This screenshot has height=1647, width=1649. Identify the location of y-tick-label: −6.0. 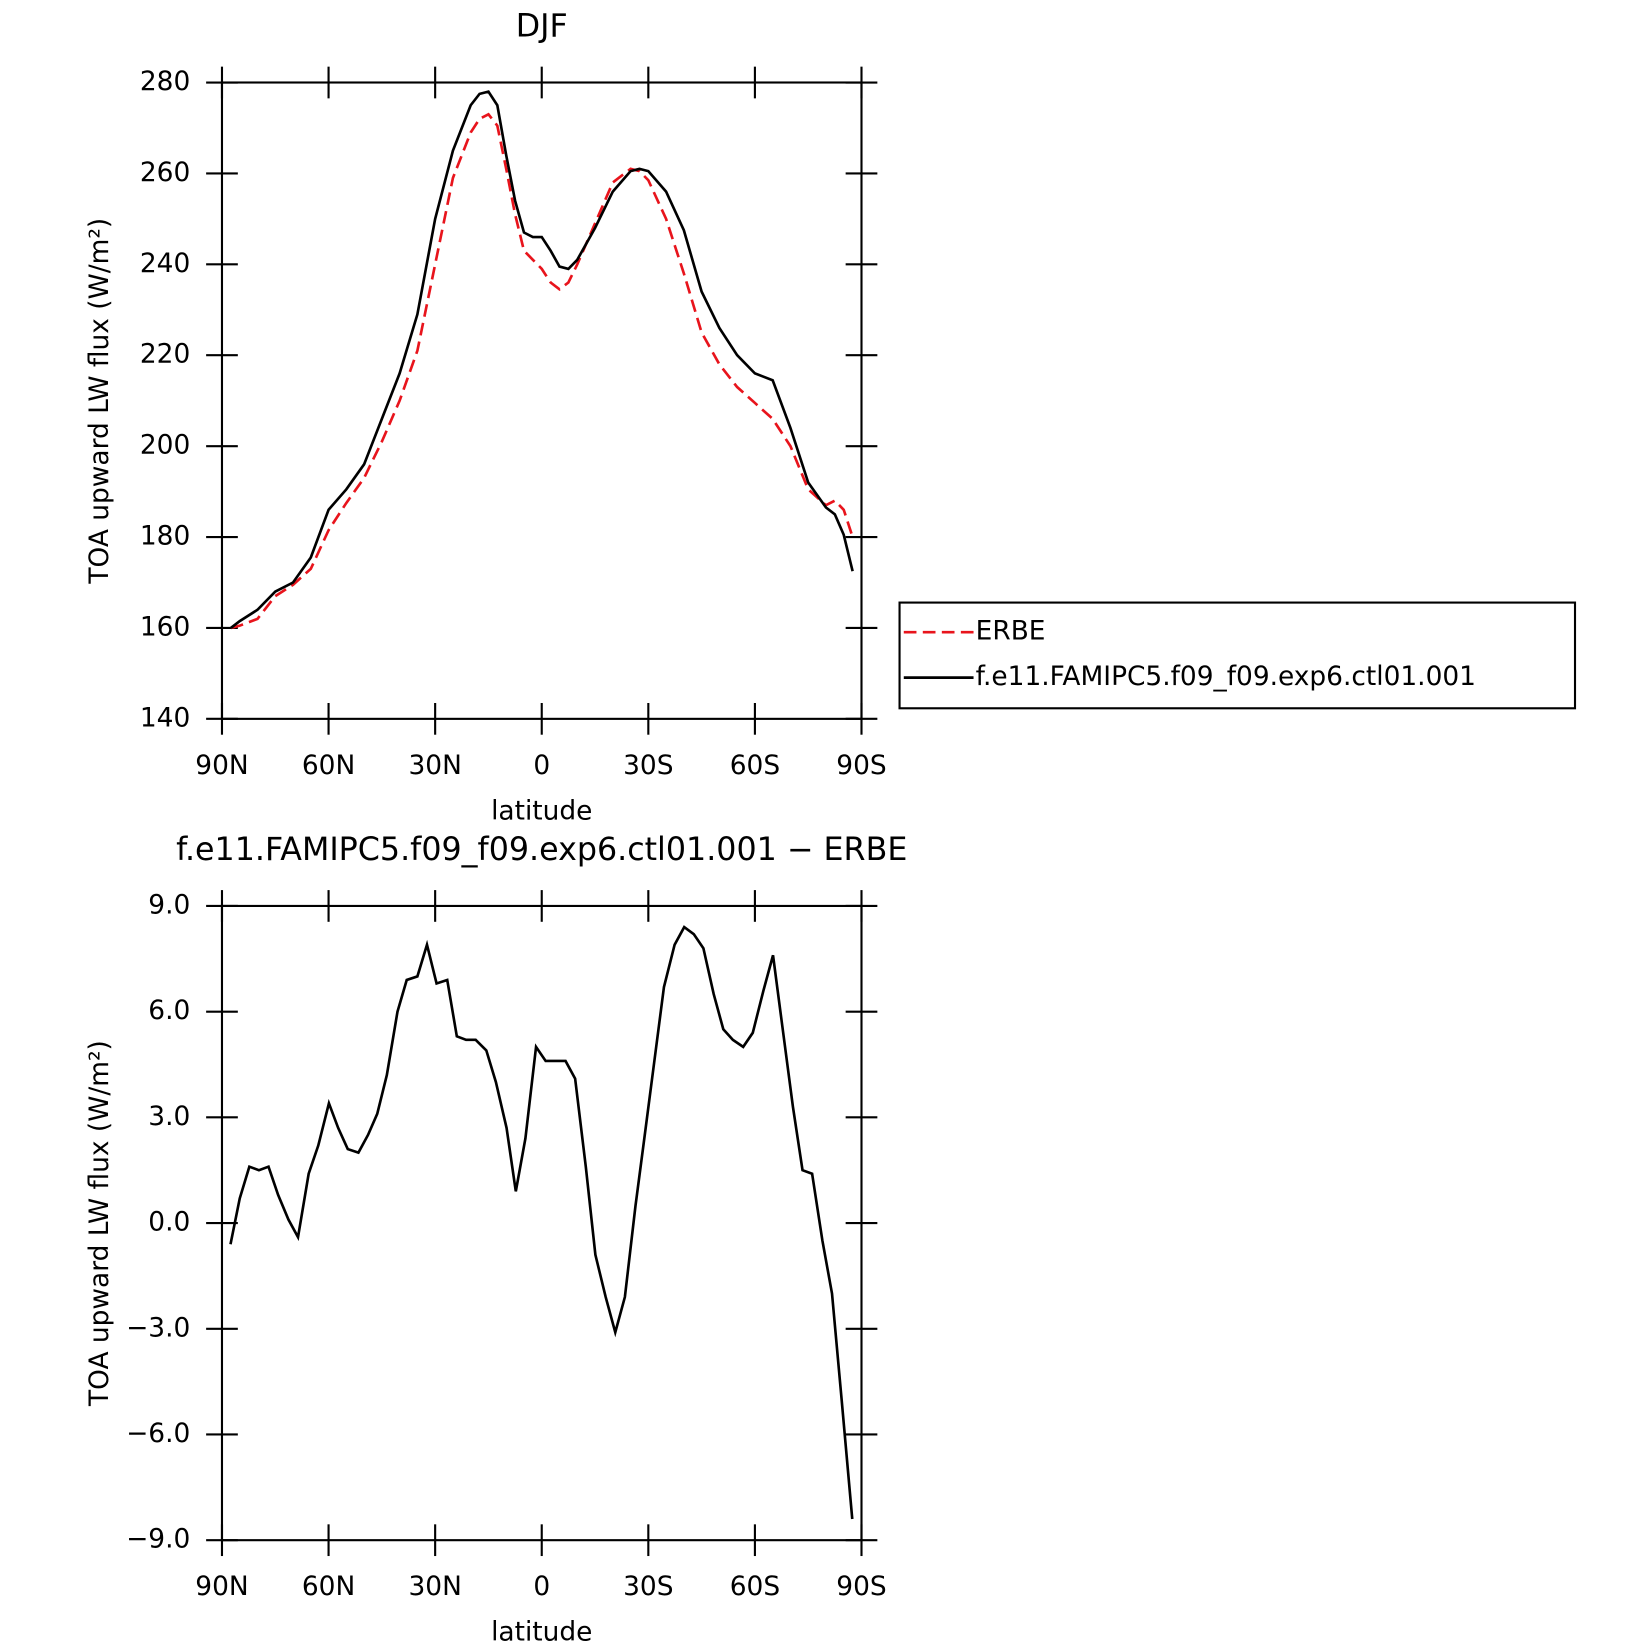
(158, 1433).